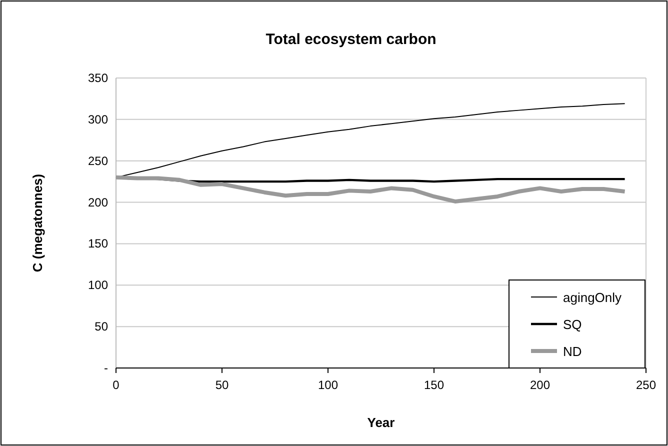 This screenshot has width=668, height=446. What do you see at coordinates (592, 297) in the screenshot?
I see `legend-label: agingOnly` at bounding box center [592, 297].